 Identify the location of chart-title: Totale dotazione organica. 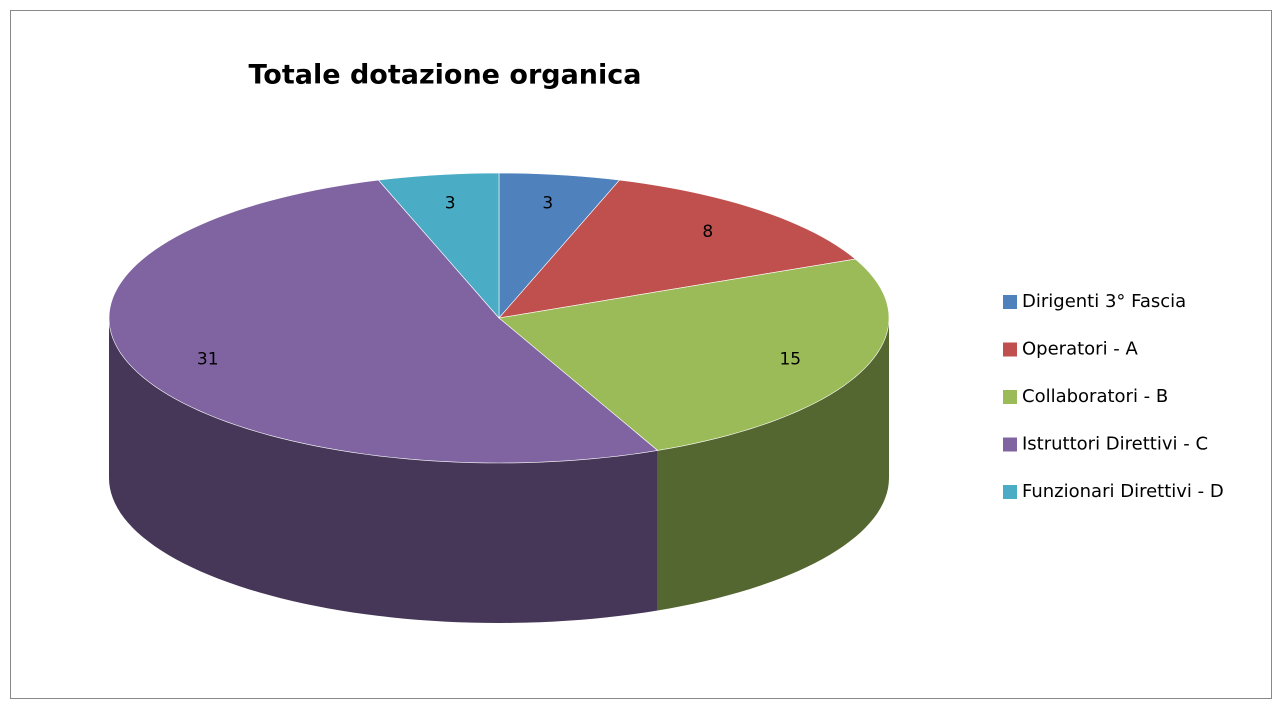
(444, 75).